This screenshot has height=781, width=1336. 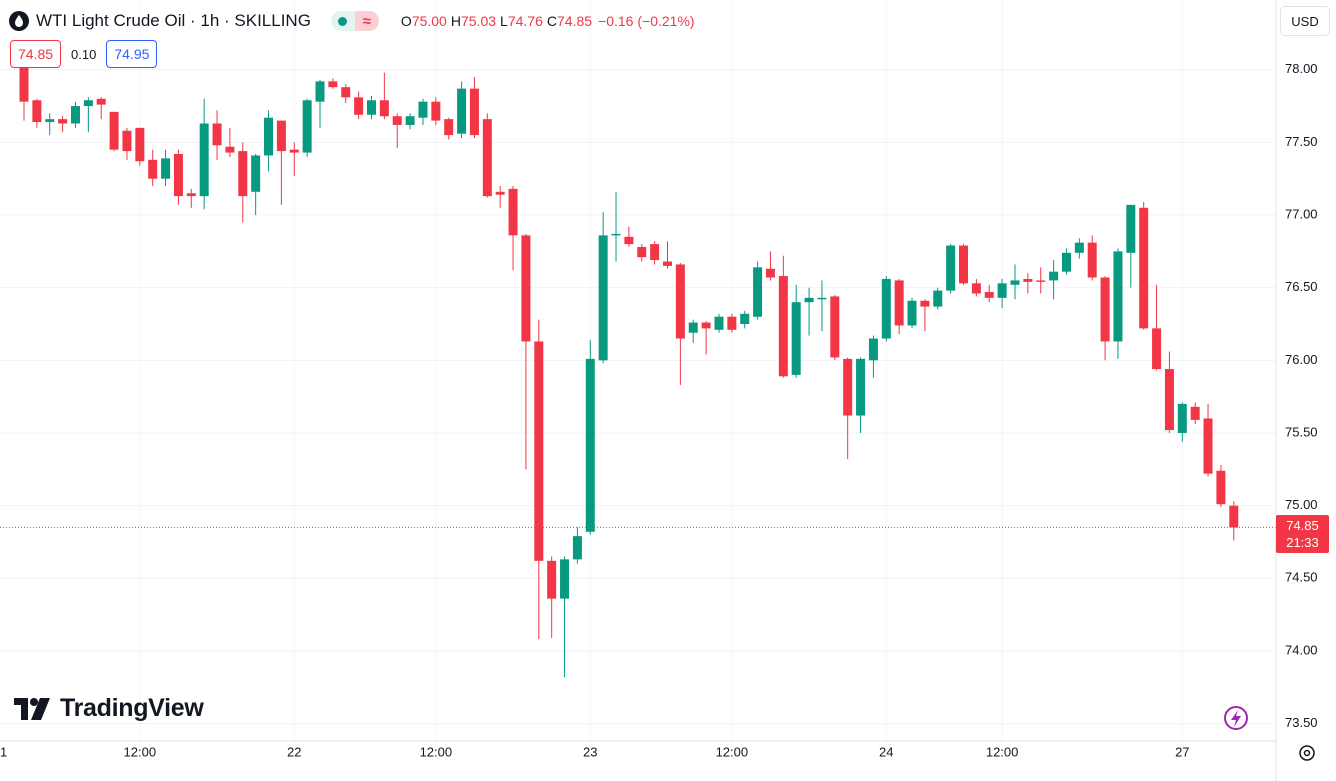 I want to click on y-tick-label: 77.50, so click(x=1301, y=141).